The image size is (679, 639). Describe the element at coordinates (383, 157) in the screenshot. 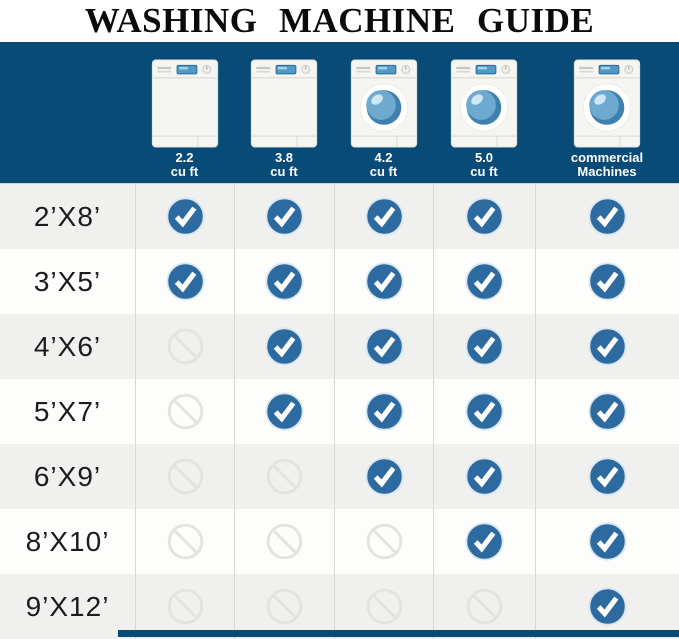

I see `machine-capacity-label: 4.2` at that location.